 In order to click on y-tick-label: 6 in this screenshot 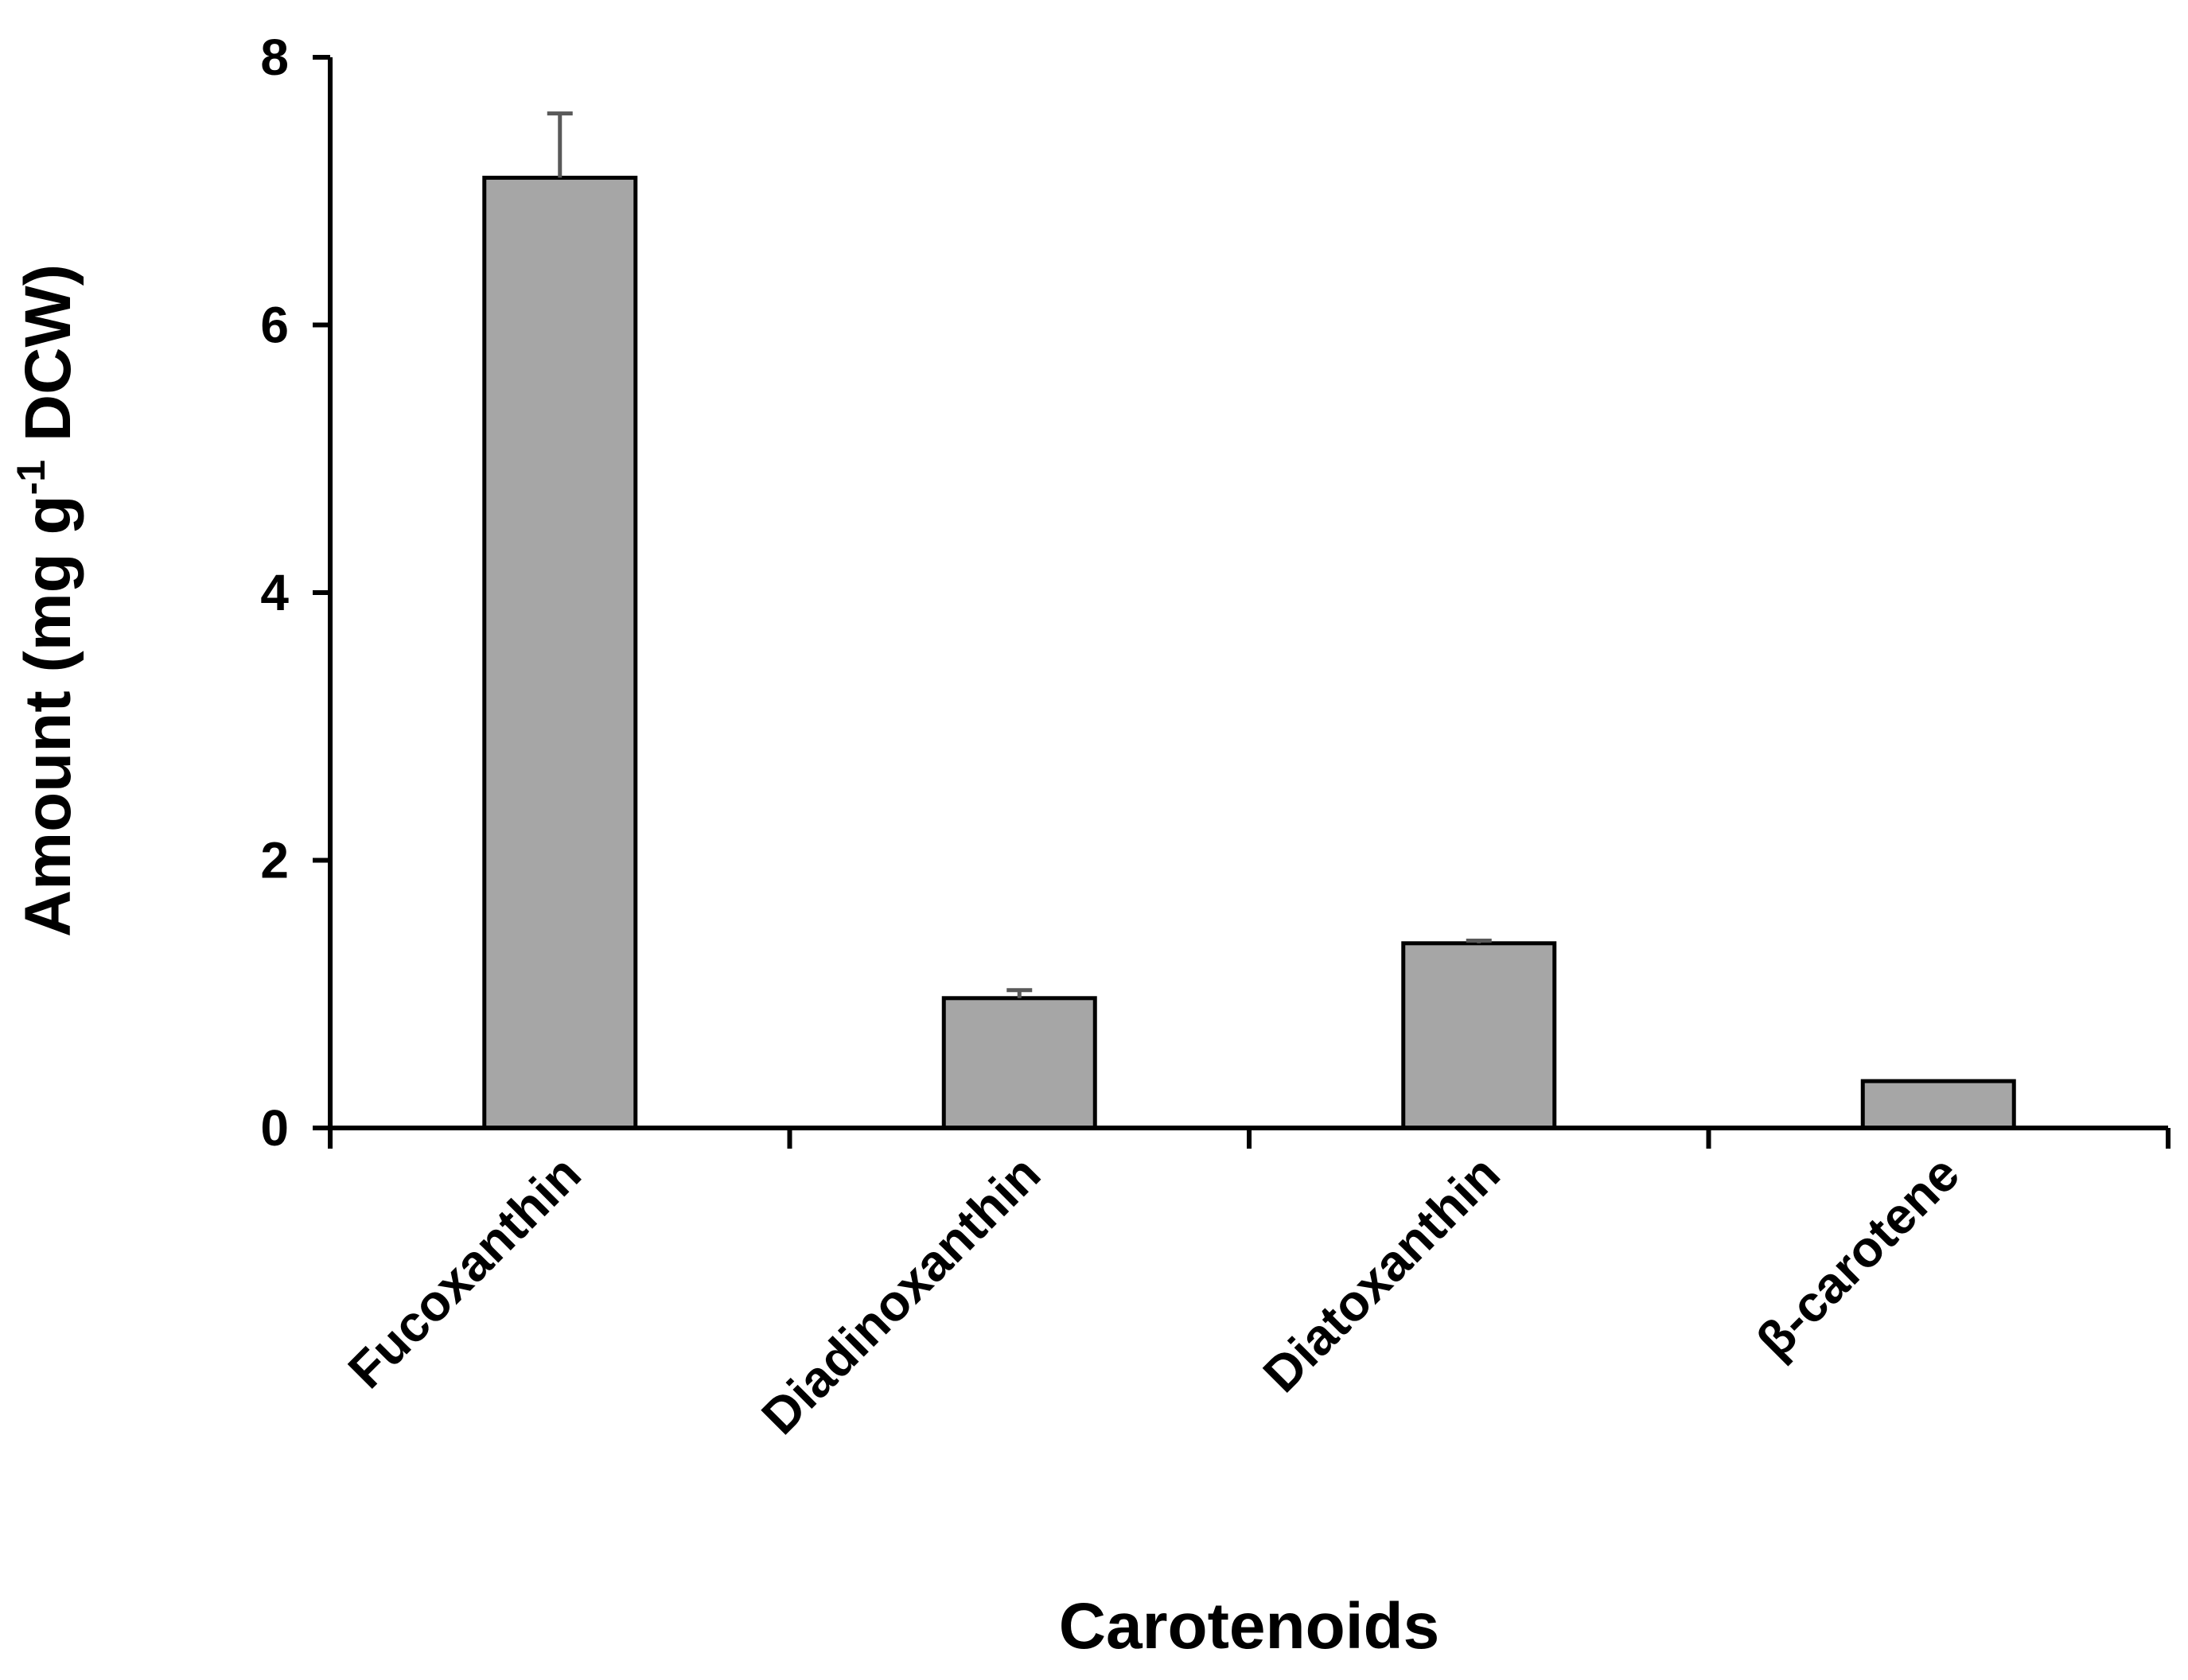, I will do `click(274, 325)`.